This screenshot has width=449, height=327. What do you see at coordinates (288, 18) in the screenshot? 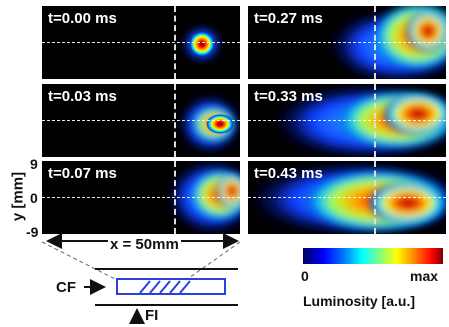
I see `time-label: t=0.27 ms` at bounding box center [288, 18].